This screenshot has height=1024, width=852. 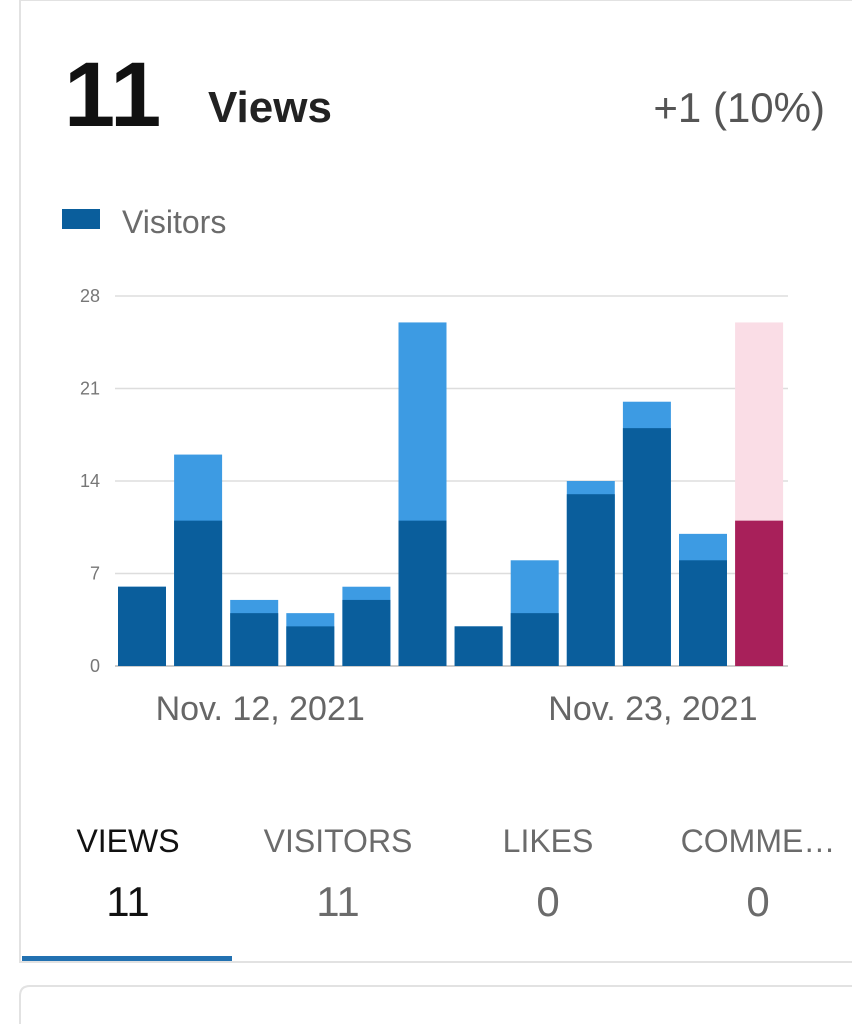 I want to click on tab-label: VISITORS, so click(x=338, y=841).